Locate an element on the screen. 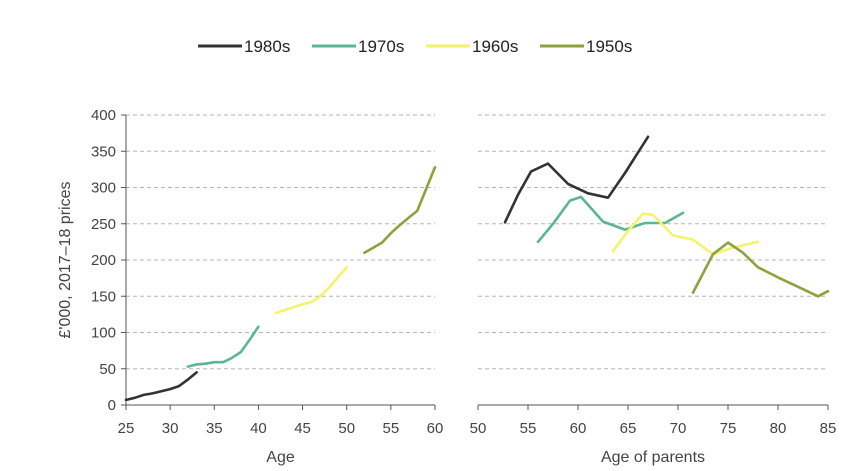  y-tick-label: 300 is located at coordinates (103, 188).